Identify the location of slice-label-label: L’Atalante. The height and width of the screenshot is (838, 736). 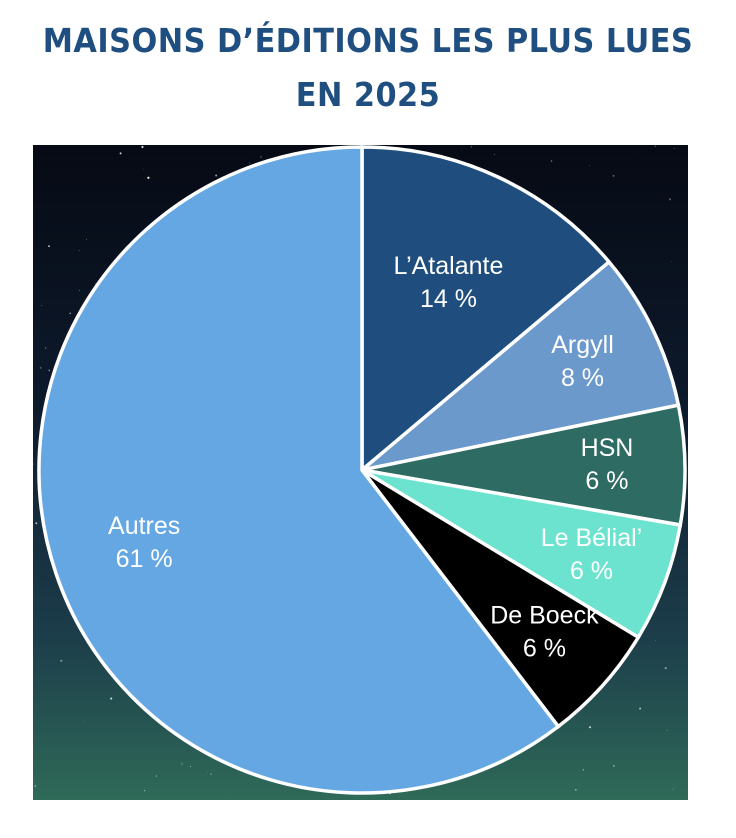
(449, 266).